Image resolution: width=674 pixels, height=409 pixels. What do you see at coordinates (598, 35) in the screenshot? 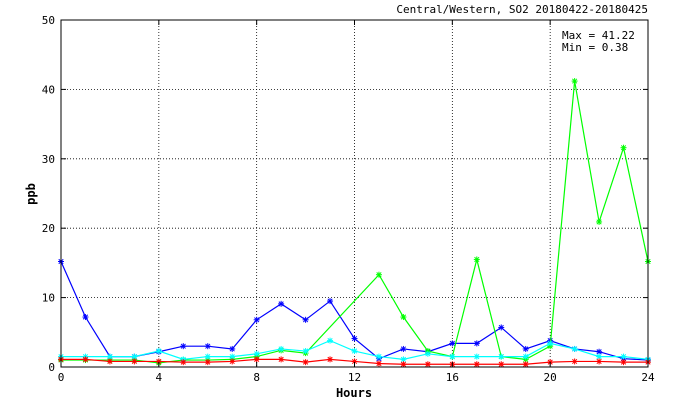
I see `max-stat: Max = 41.22` at bounding box center [598, 35].